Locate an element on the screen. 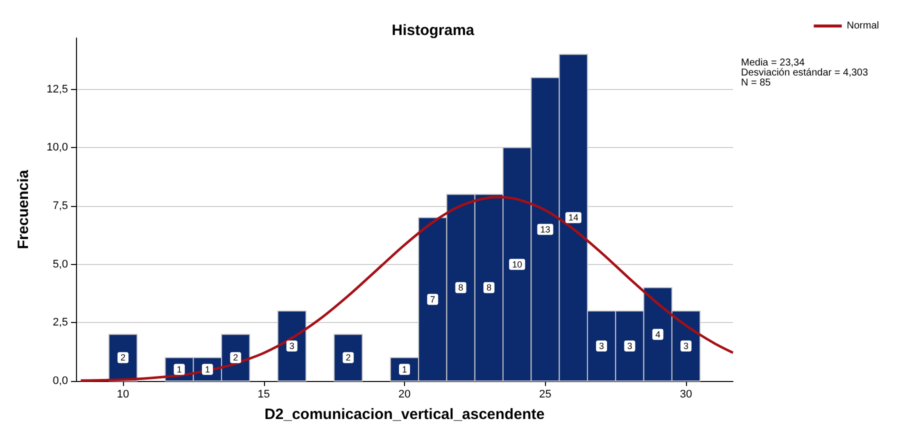 The width and height of the screenshot is (902, 435). y-tick-label: 2,5 is located at coordinates (60, 322).